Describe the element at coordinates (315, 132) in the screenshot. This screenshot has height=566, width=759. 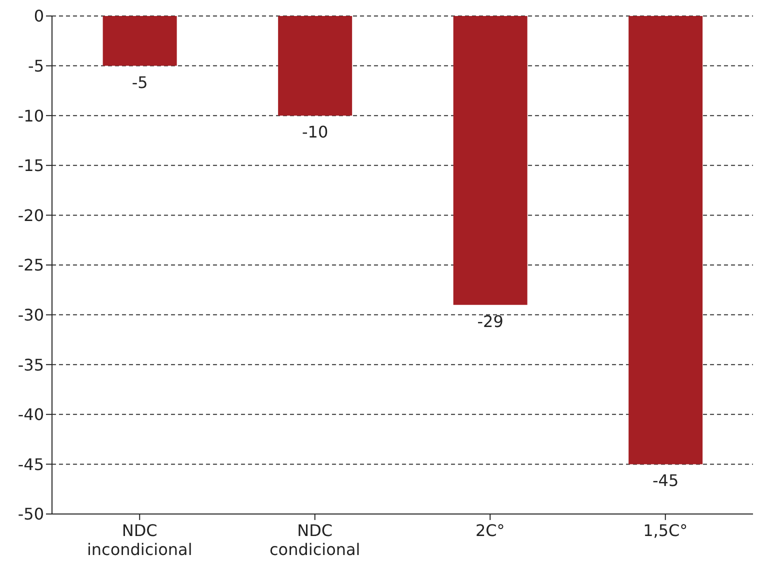
I see `data-label: -10` at that location.